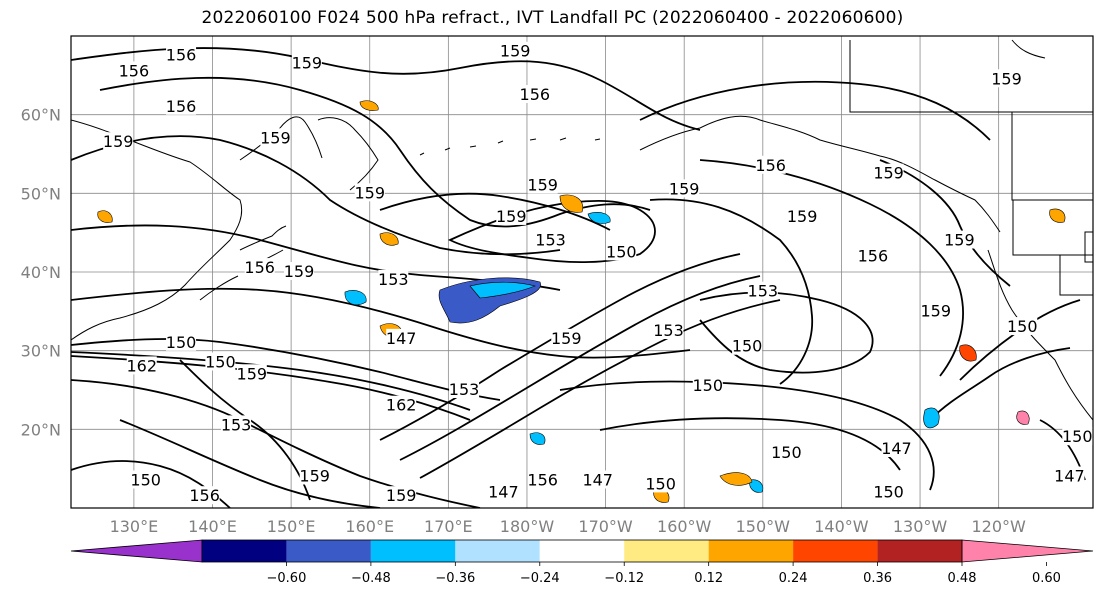 Image resolution: width=1105 pixels, height=601 pixels. Describe the element at coordinates (1027, 551) in the screenshot. I see `colorbar-extend-high` at that location.